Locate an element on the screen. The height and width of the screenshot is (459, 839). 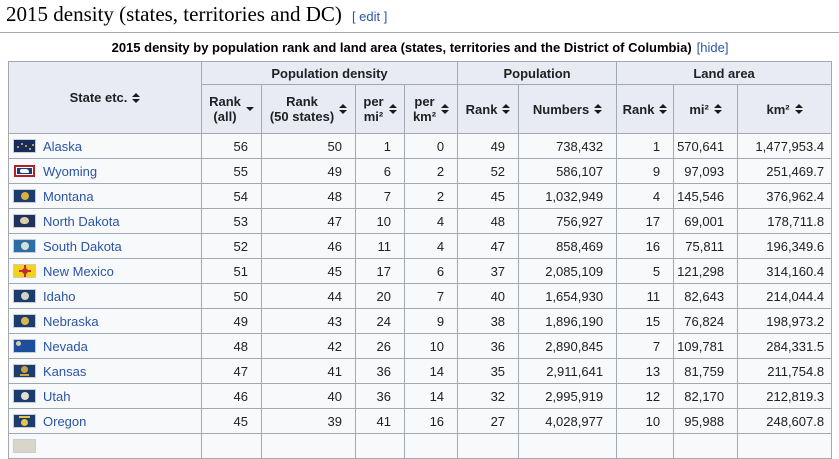
cell-rank-50: 44 is located at coordinates (308, 296).